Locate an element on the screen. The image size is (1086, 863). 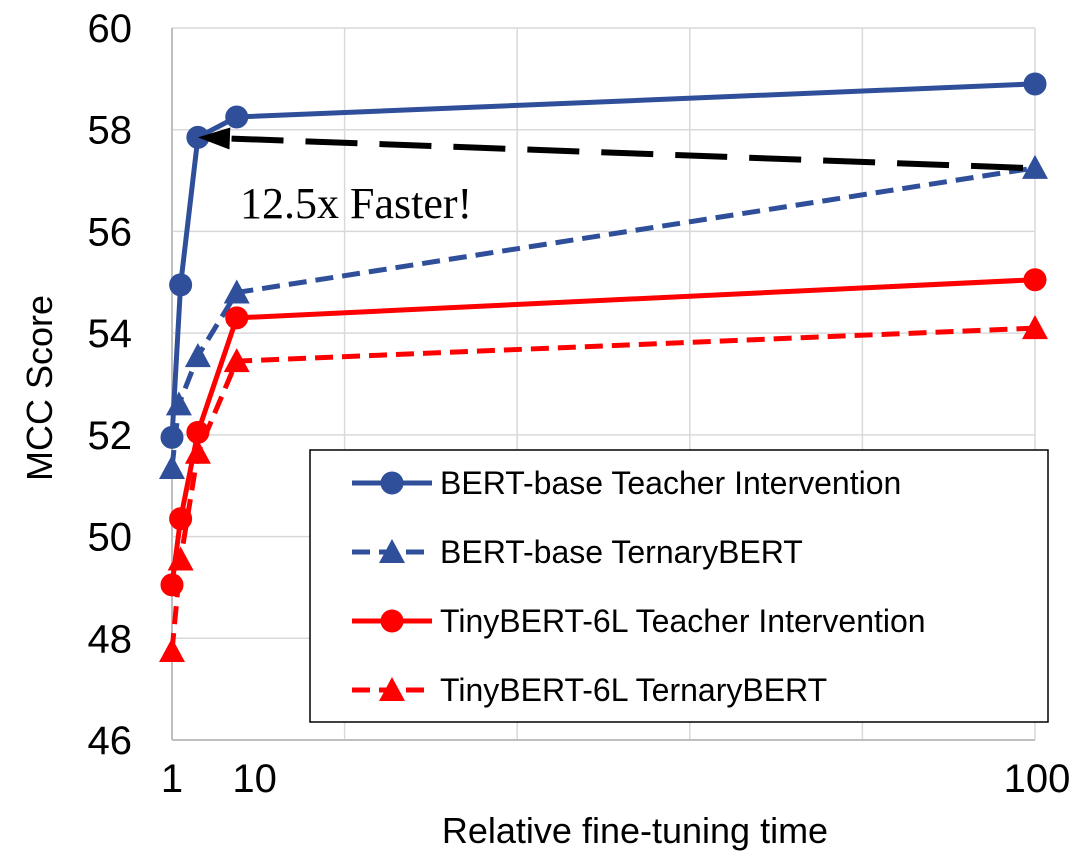
x-tick-label: 100 is located at coordinates (1037, 779).